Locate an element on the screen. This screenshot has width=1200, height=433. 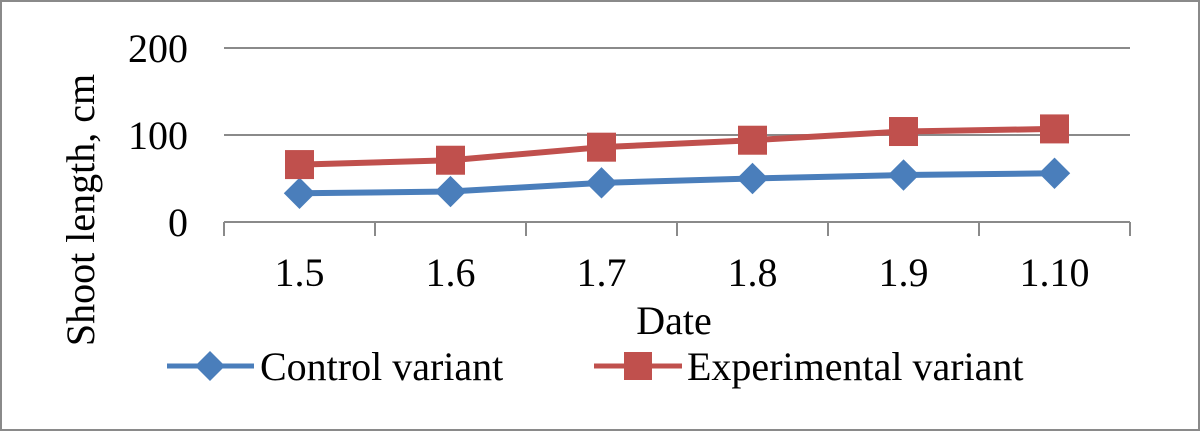
legend-item-experimental: Experimental variant is located at coordinates (809, 366).